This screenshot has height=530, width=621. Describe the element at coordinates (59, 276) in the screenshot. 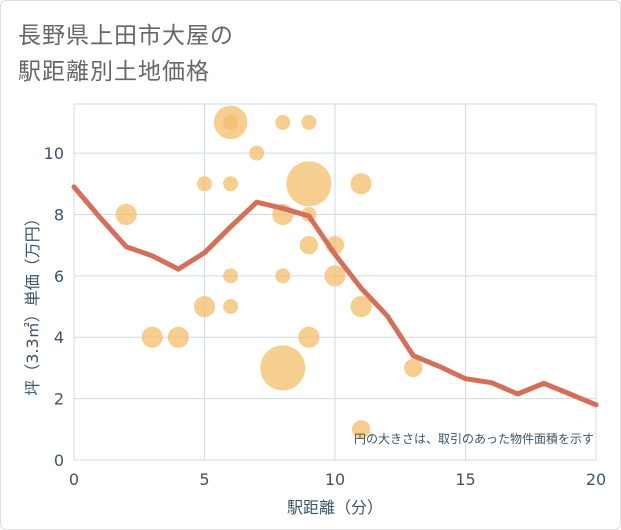

I see `y-tick-label-3: 6` at that location.